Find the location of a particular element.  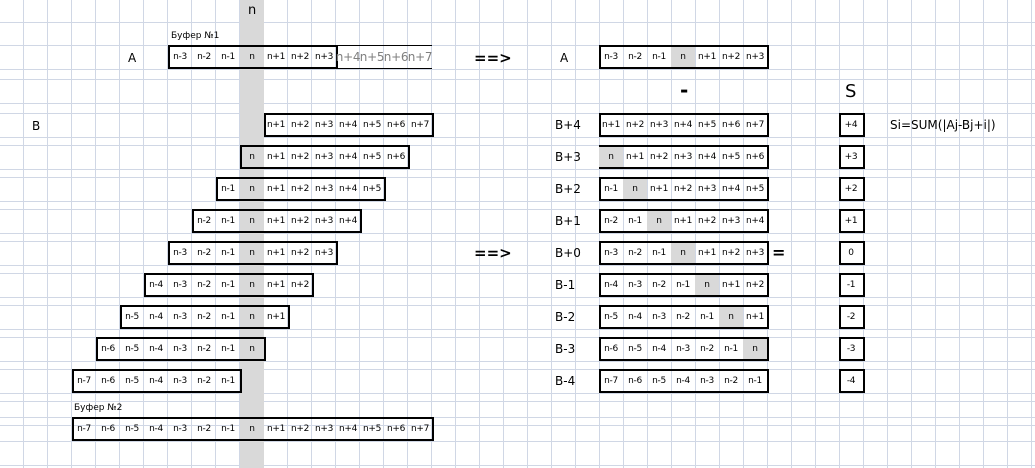

s-value-box: -2 is located at coordinates (852, 317).